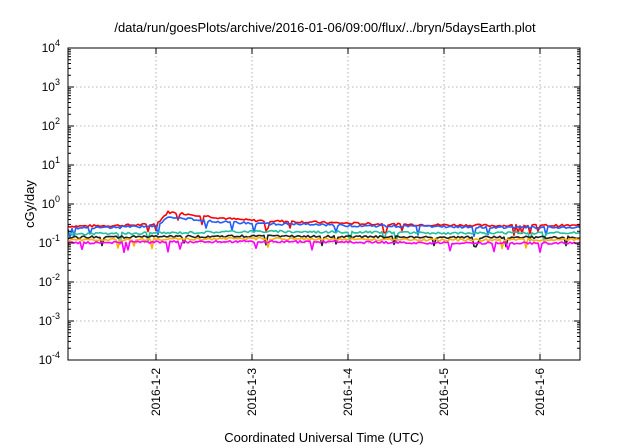 The image size is (640, 448). Describe the element at coordinates (49, 319) in the screenshot. I see `y-tick-label: 10⁻³` at that location.